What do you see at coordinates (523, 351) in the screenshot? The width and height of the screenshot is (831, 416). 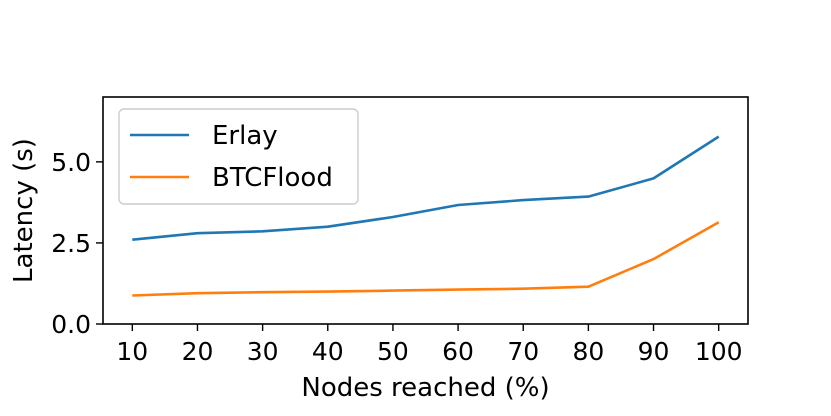 I see `x-tick-label: 70` at bounding box center [523, 351].